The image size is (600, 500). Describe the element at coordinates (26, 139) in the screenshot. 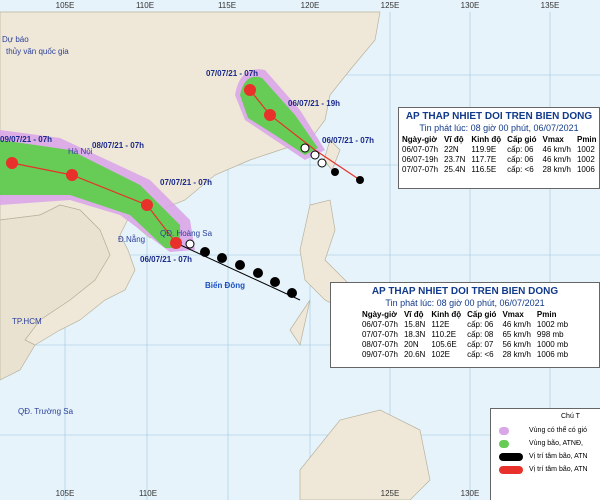

I see `forecast-time: 09/07/21 - 07h` at that location.